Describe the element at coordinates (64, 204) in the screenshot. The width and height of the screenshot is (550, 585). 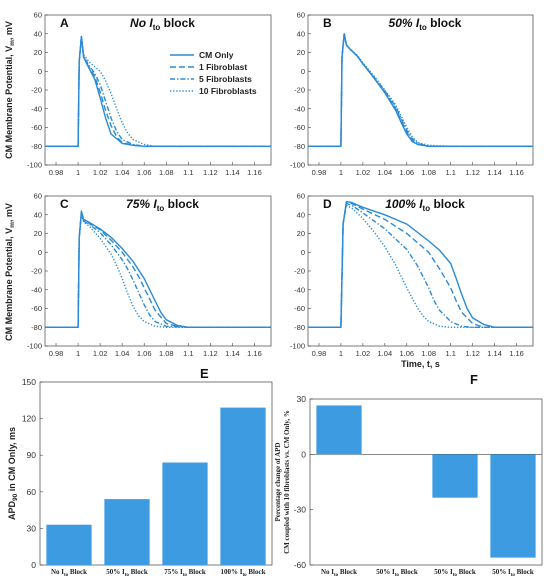
I see `panel-label: C` at that location.